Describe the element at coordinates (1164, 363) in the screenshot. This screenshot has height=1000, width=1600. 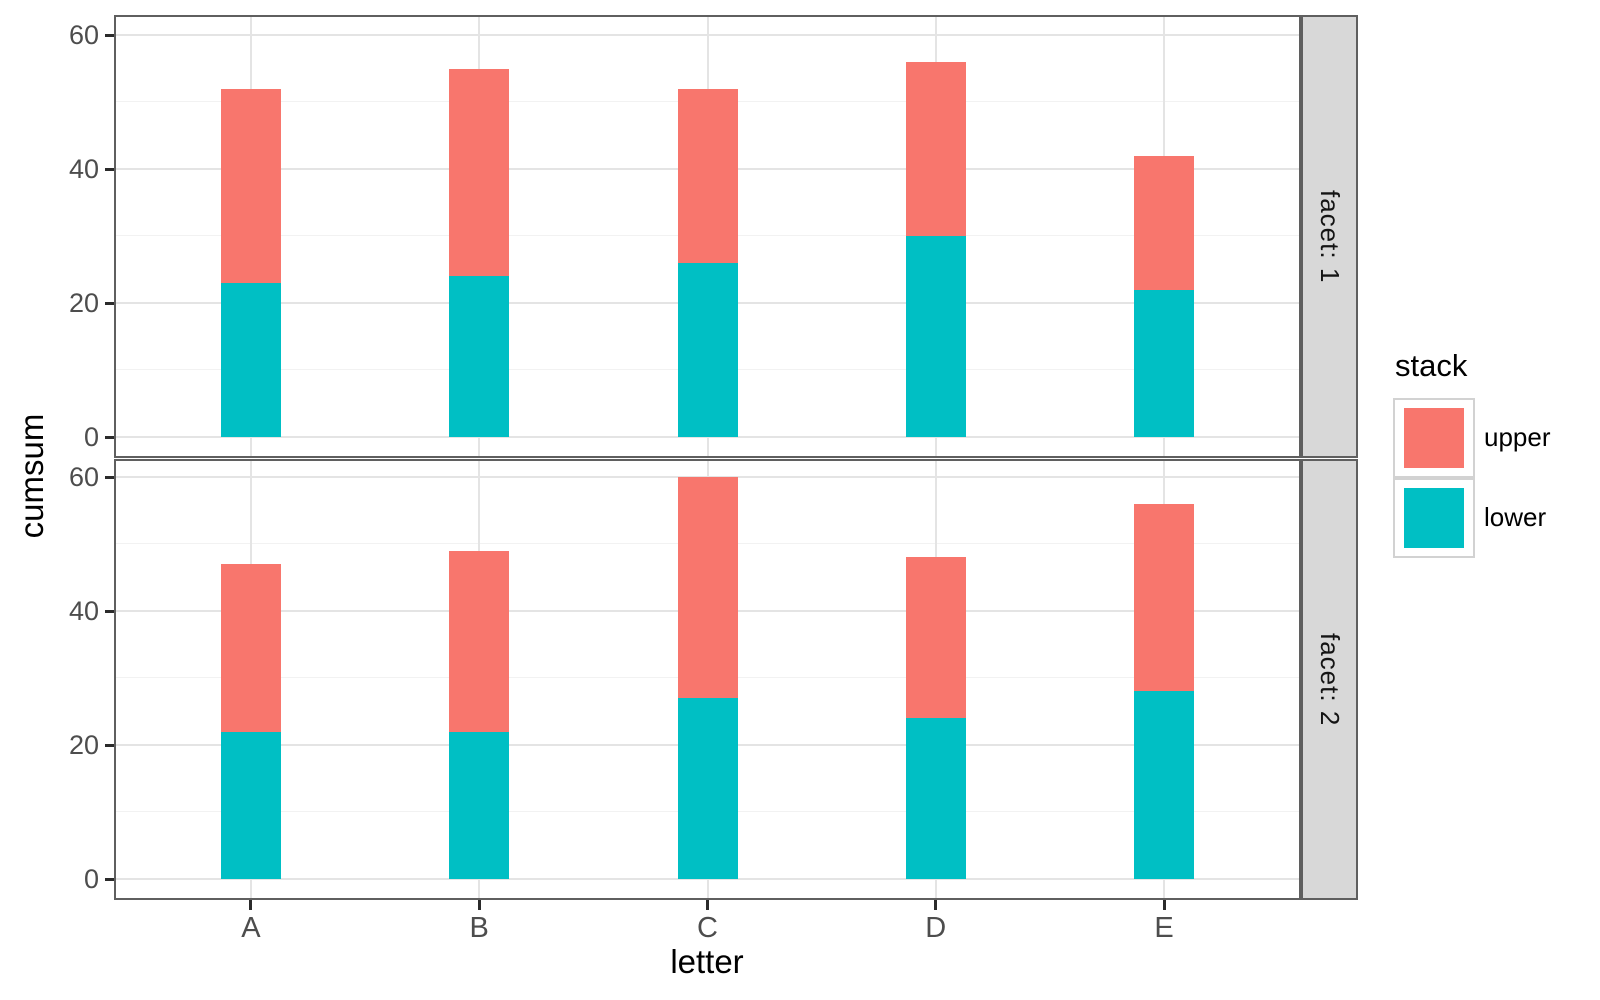
I see `bar-segment-facet1-E-lower` at that location.